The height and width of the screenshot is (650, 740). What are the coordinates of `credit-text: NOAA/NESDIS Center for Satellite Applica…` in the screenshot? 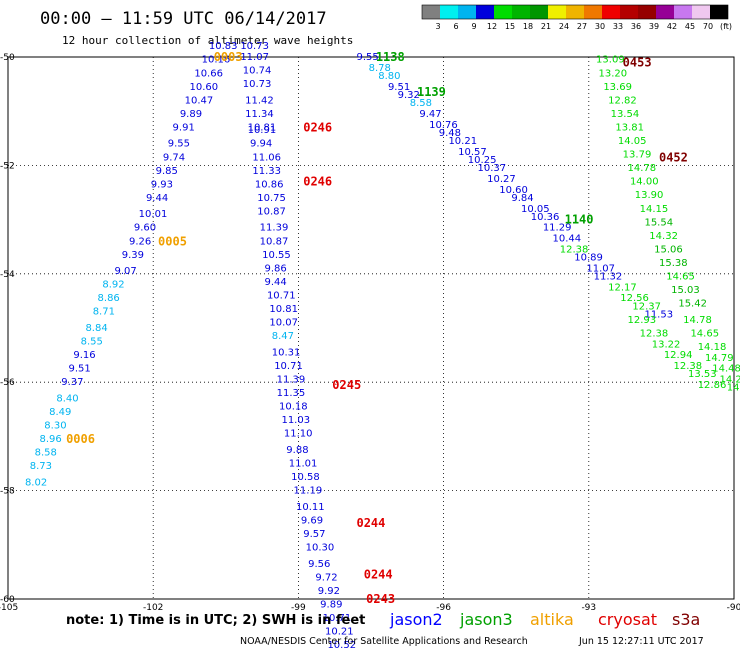 It's located at (384, 641).